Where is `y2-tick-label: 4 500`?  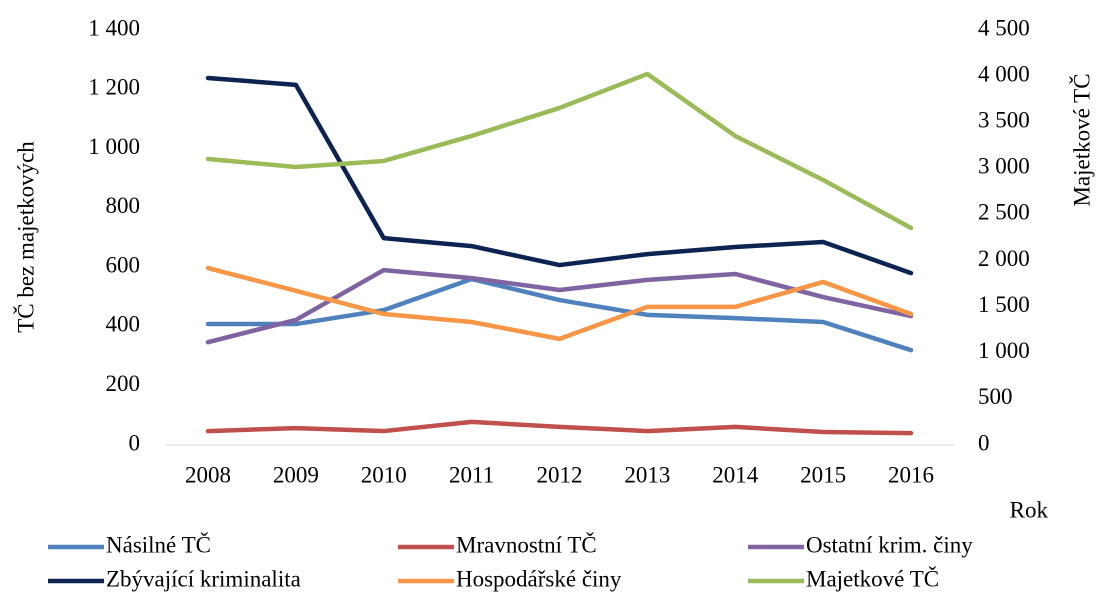 y2-tick-label: 4 500 is located at coordinates (1004, 27).